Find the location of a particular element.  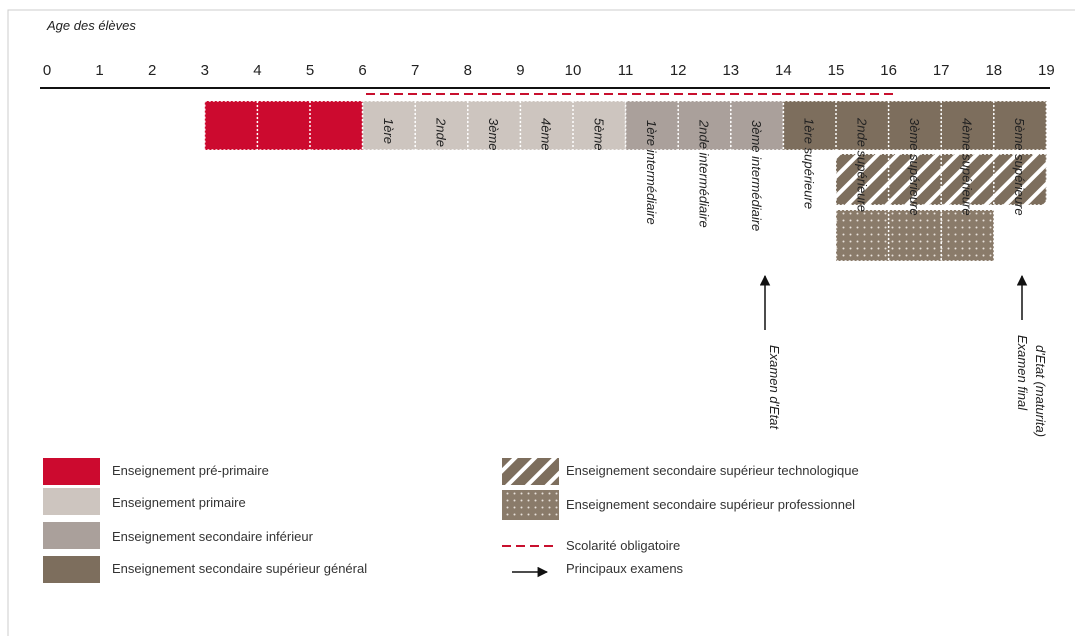

age-label: 11 is located at coordinates (626, 70).